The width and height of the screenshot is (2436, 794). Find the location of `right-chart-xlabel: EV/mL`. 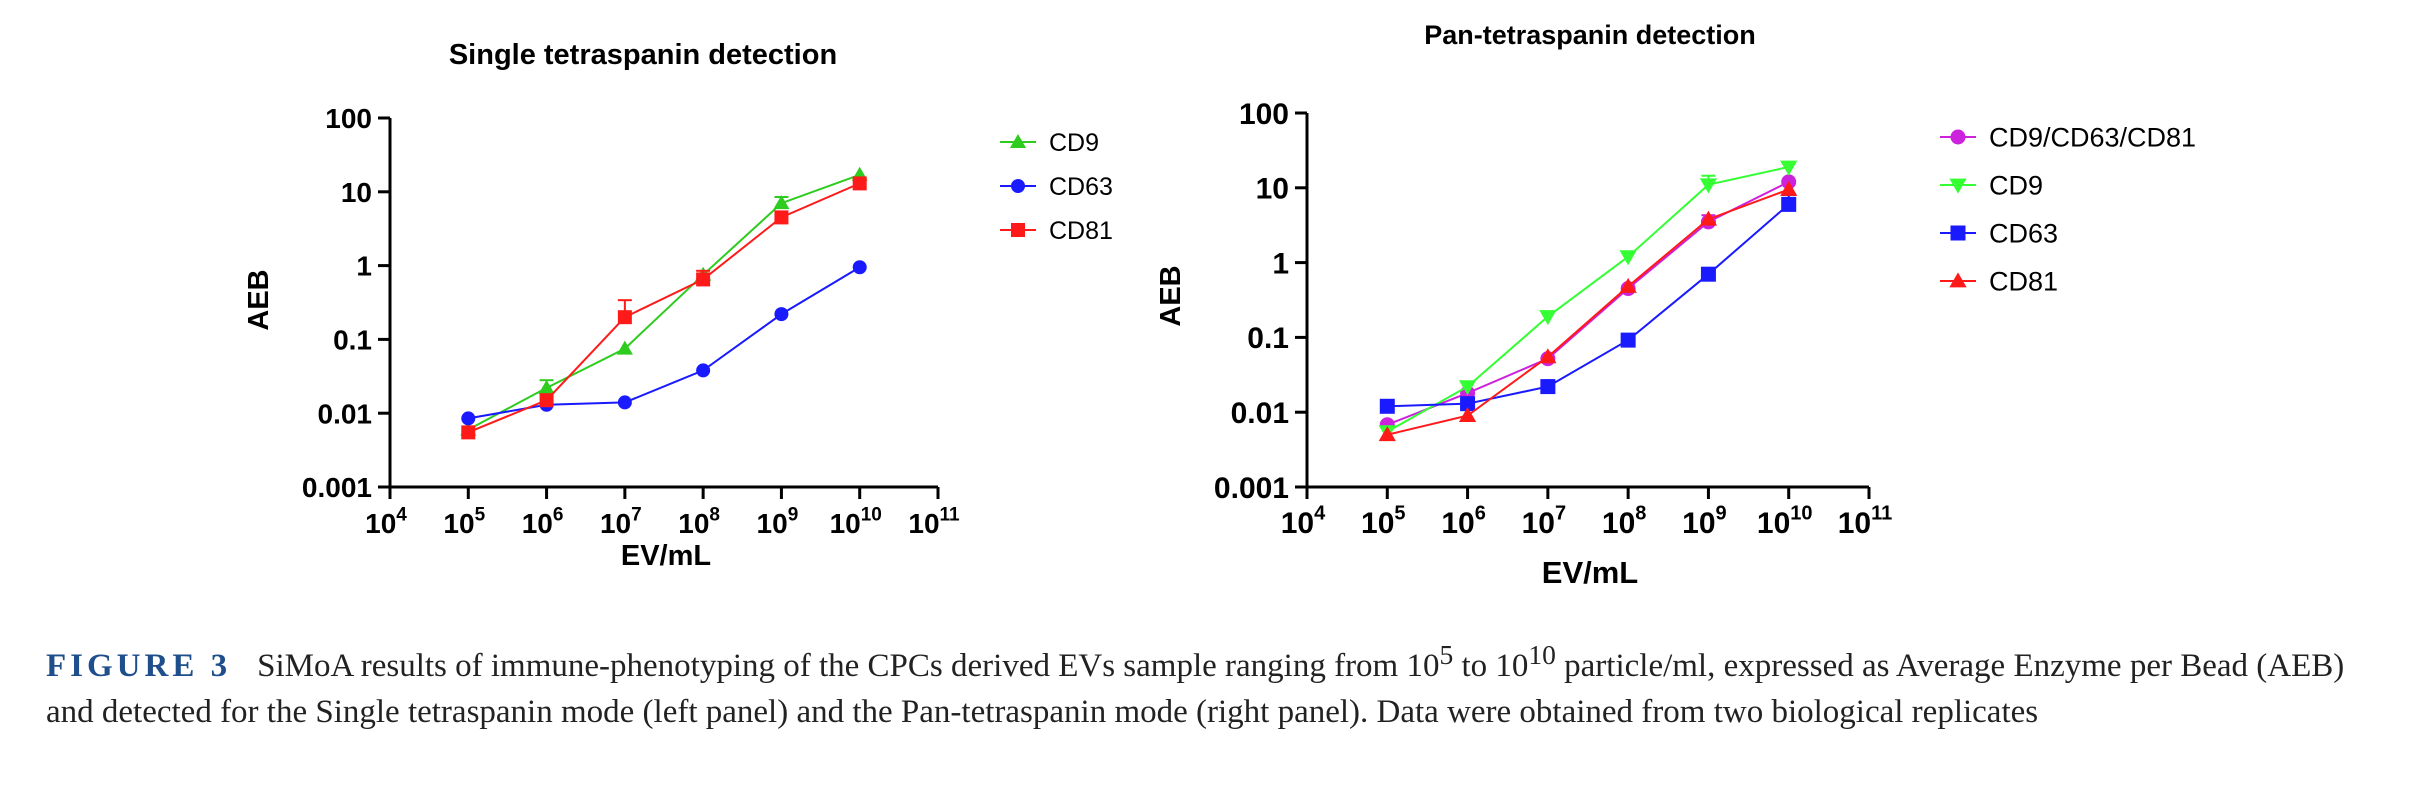

right-chart-xlabel: EV/mL is located at coordinates (1590, 572).